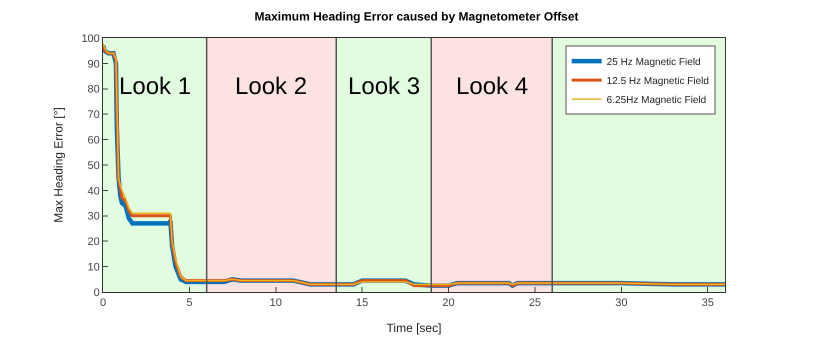 This screenshot has height=344, width=833. Describe the element at coordinates (535, 303) in the screenshot. I see `x-tick-label: 25` at that location.